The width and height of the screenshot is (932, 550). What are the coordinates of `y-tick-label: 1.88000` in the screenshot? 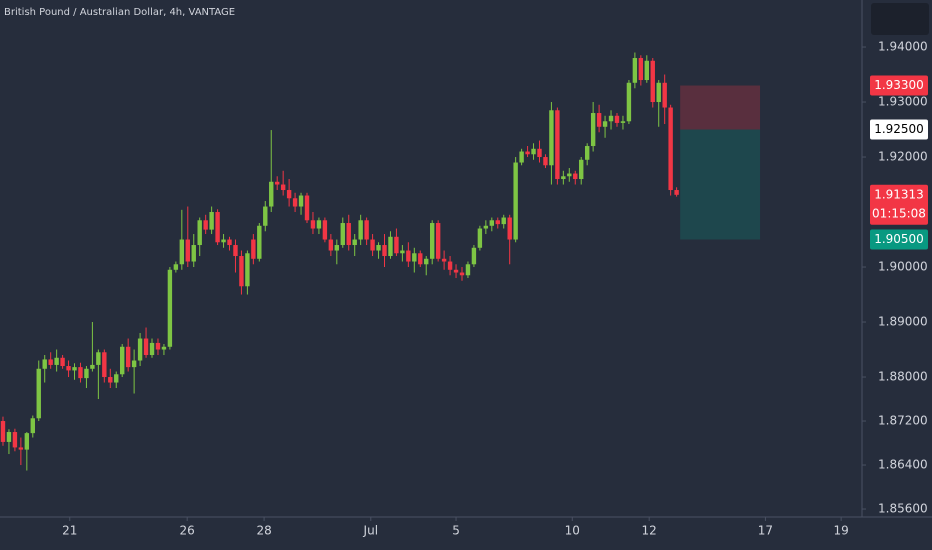 It's located at (903, 377).